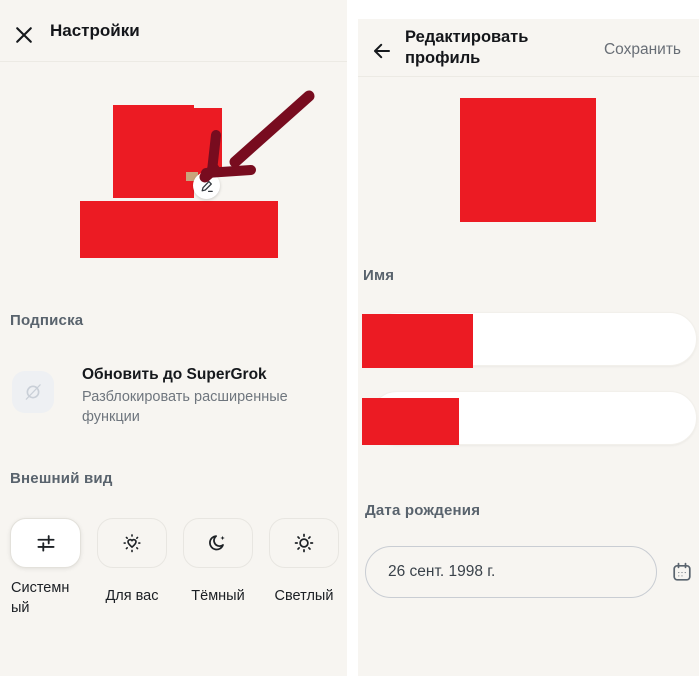 Image resolution: width=699 pixels, height=676 pixels. Describe the element at coordinates (304, 596) in the screenshot. I see `theme-label-light: Светлый` at that location.